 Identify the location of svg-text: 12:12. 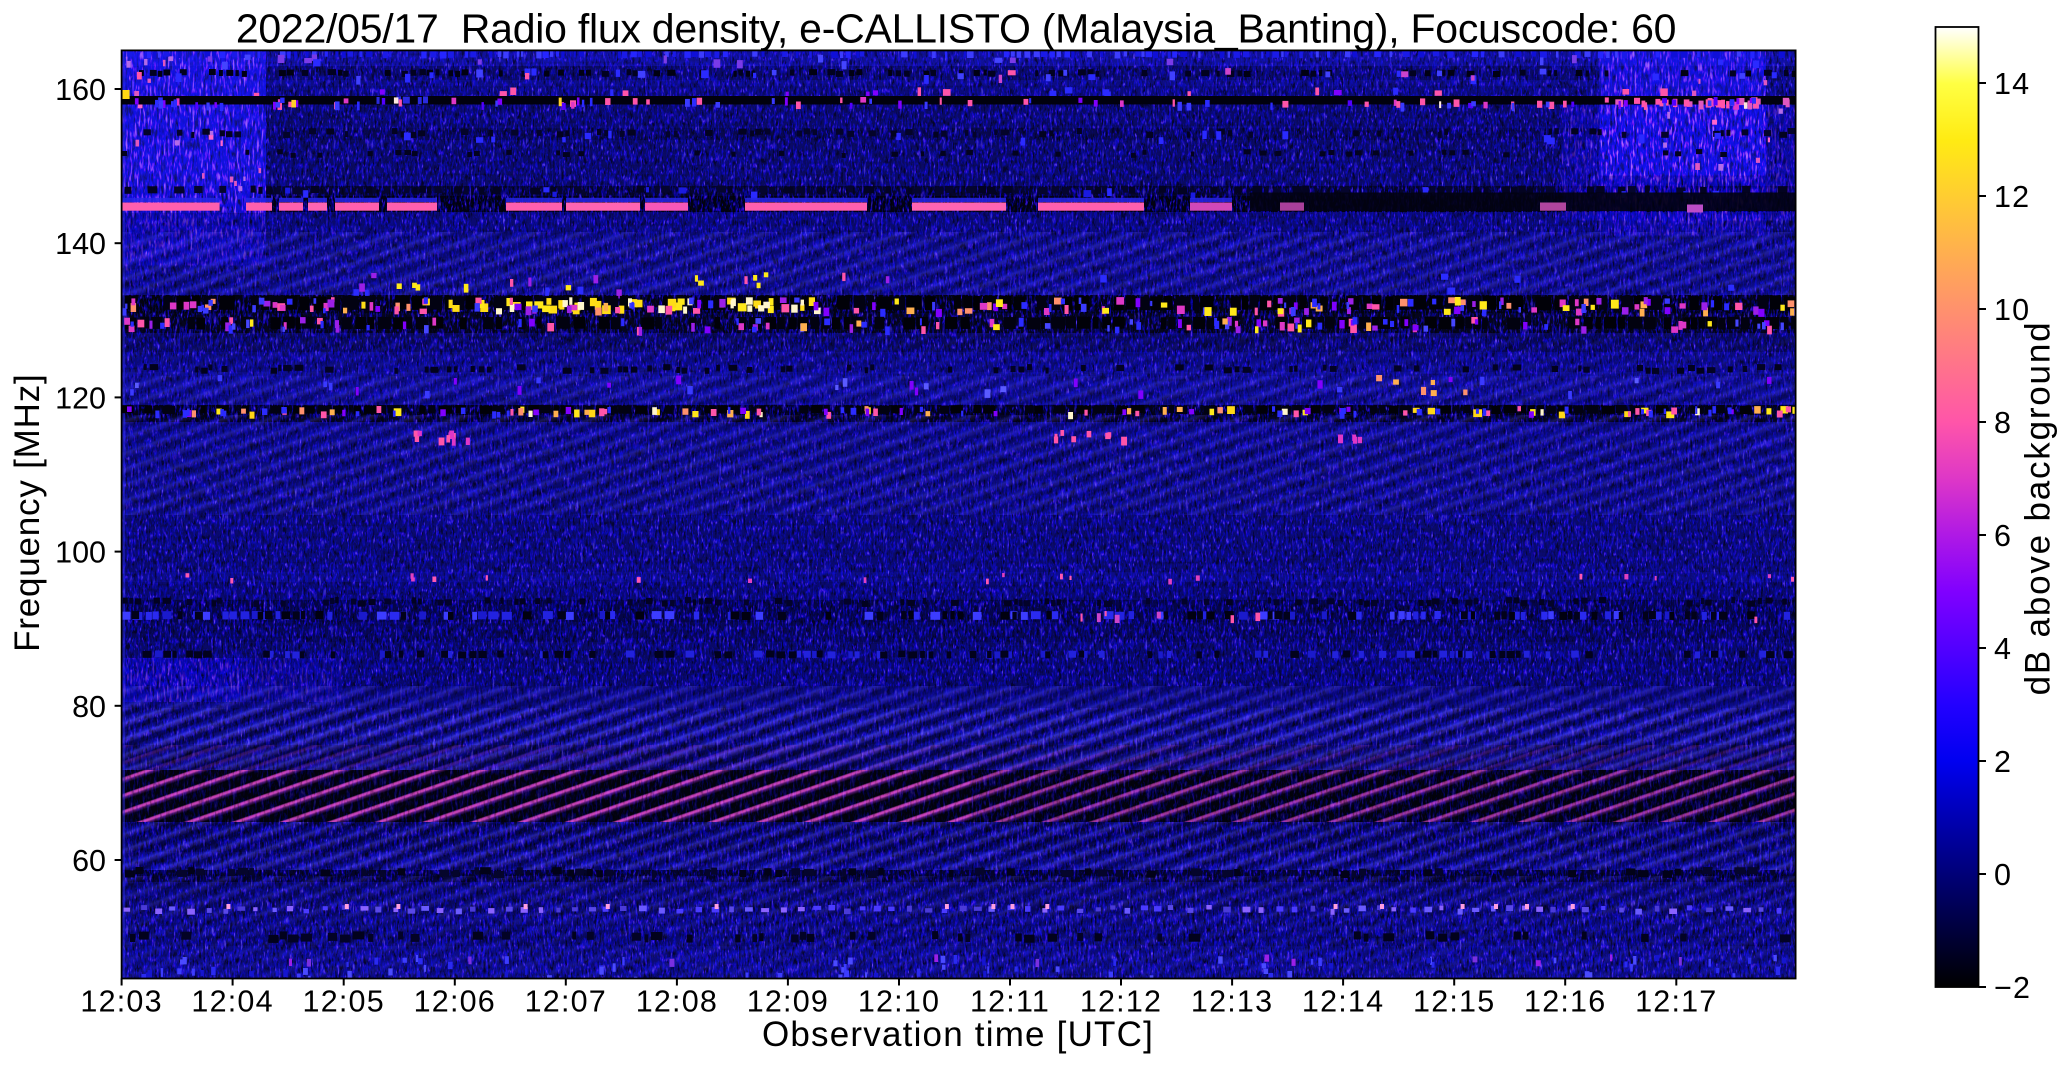
(1121, 1002).